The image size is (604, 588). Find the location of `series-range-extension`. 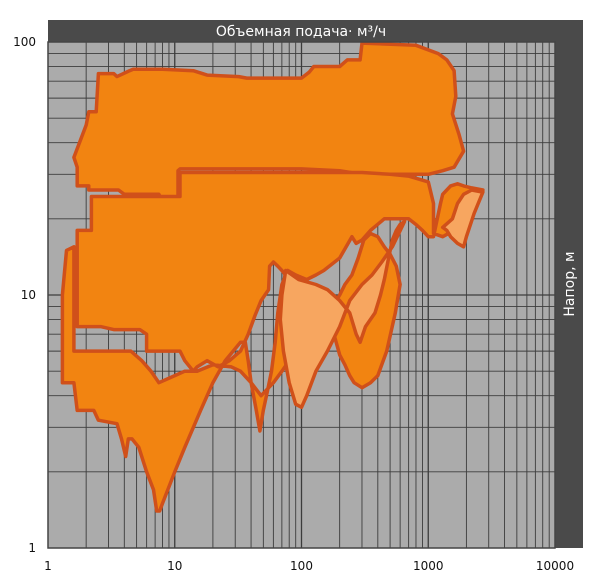

series-range-extension is located at coordinates (342, 314).